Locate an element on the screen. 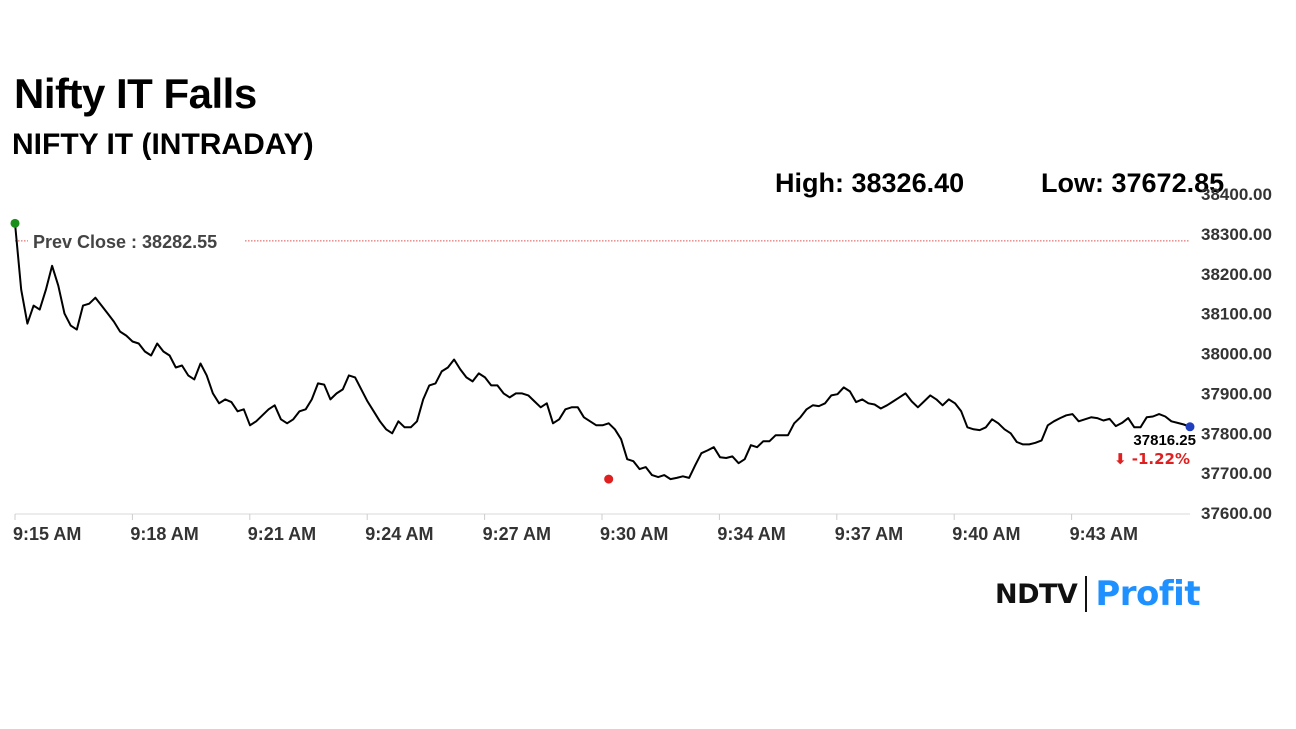  y-tick-label: 37900.00 is located at coordinates (1236, 393).